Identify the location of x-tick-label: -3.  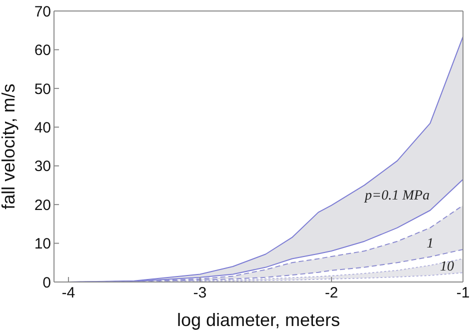
(200, 293).